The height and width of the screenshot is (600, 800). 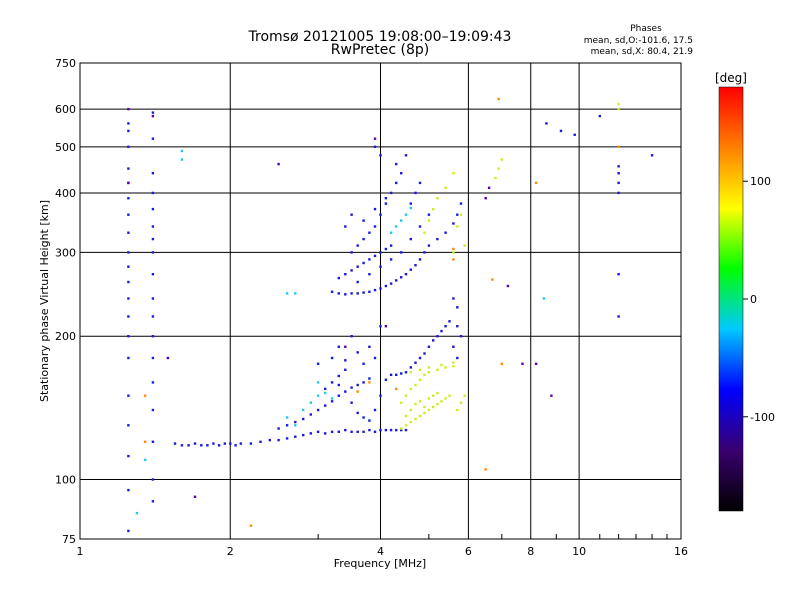 What do you see at coordinates (80, 551) in the screenshot?
I see `x-tick-label: 1` at bounding box center [80, 551].